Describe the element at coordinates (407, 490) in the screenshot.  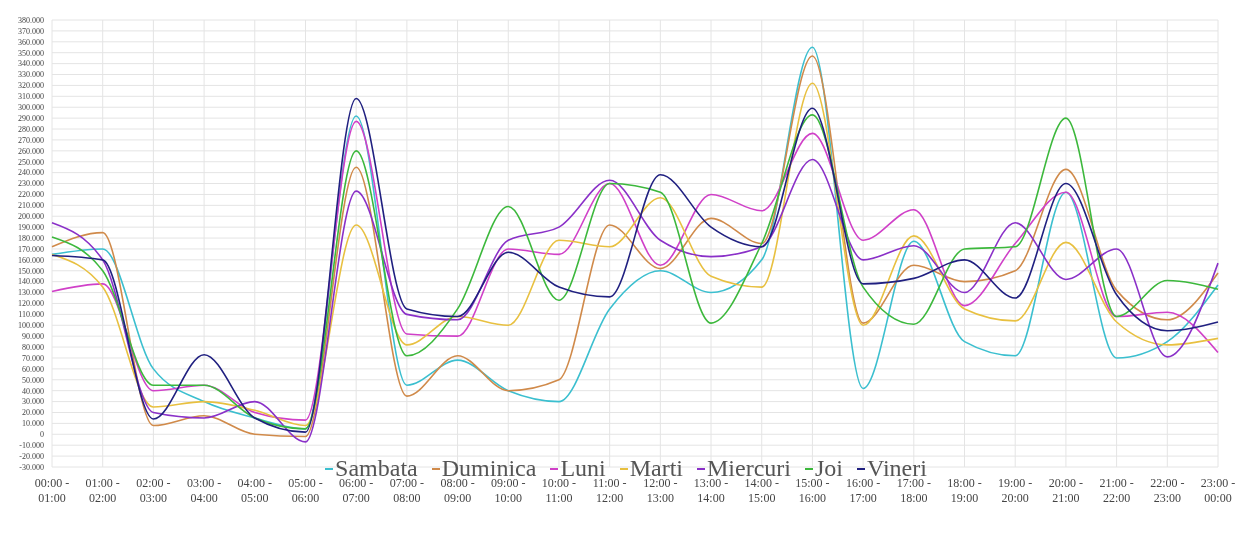
I see `x-tick-label: 07:00 - 08:00` at that location.